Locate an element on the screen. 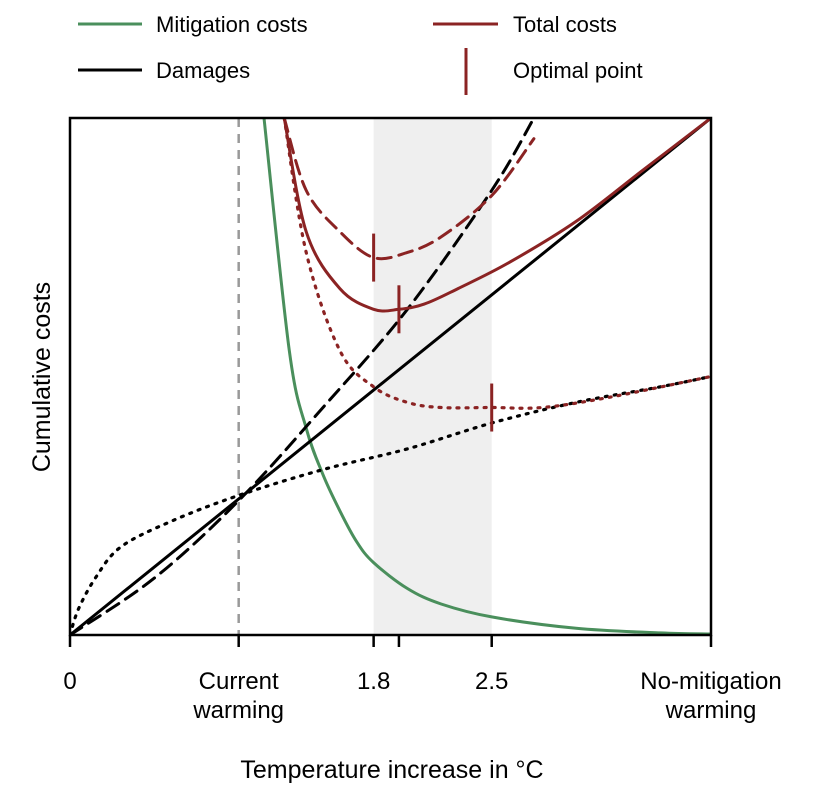  legend-label-total: Total costs is located at coordinates (565, 24).